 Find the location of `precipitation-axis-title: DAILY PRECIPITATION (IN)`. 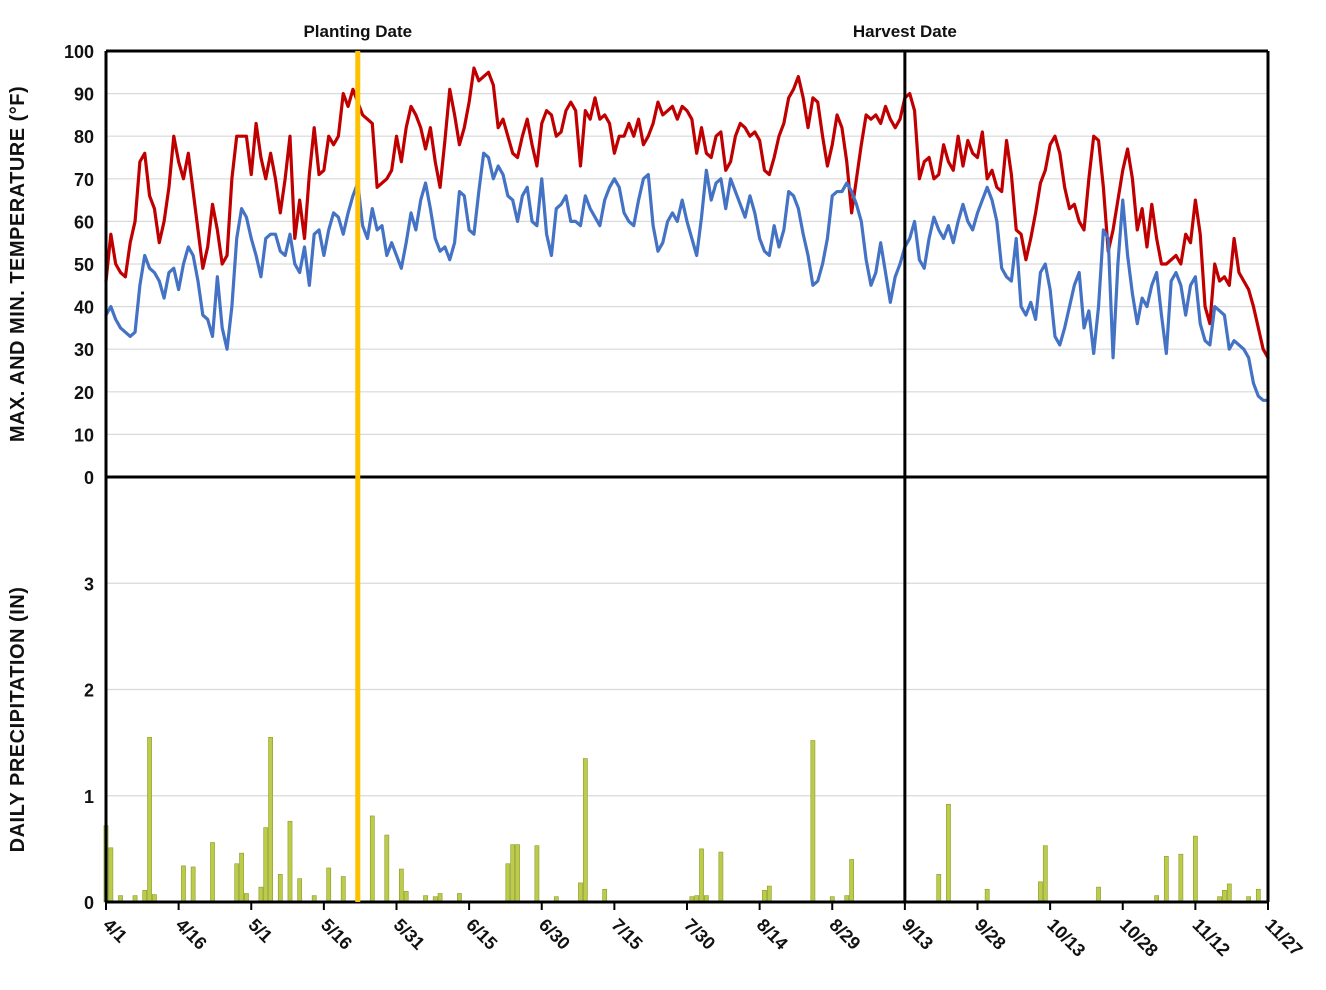

precipitation-axis-title: DAILY PRECIPITATION (IN) is located at coordinates (18, 720).